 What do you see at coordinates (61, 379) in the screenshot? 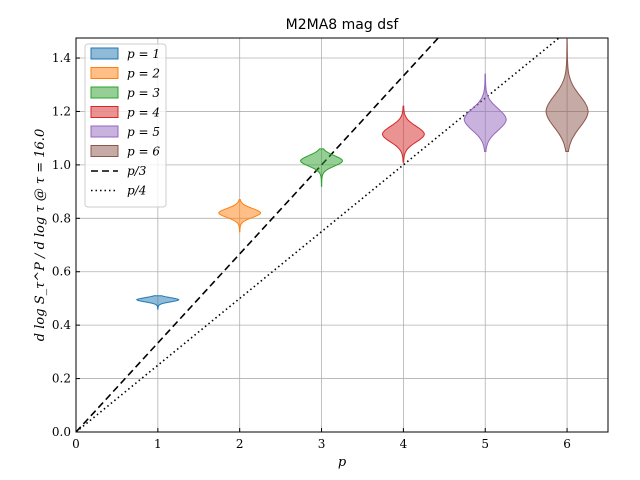
I see `y-tick-label: 0.2` at bounding box center [61, 379].